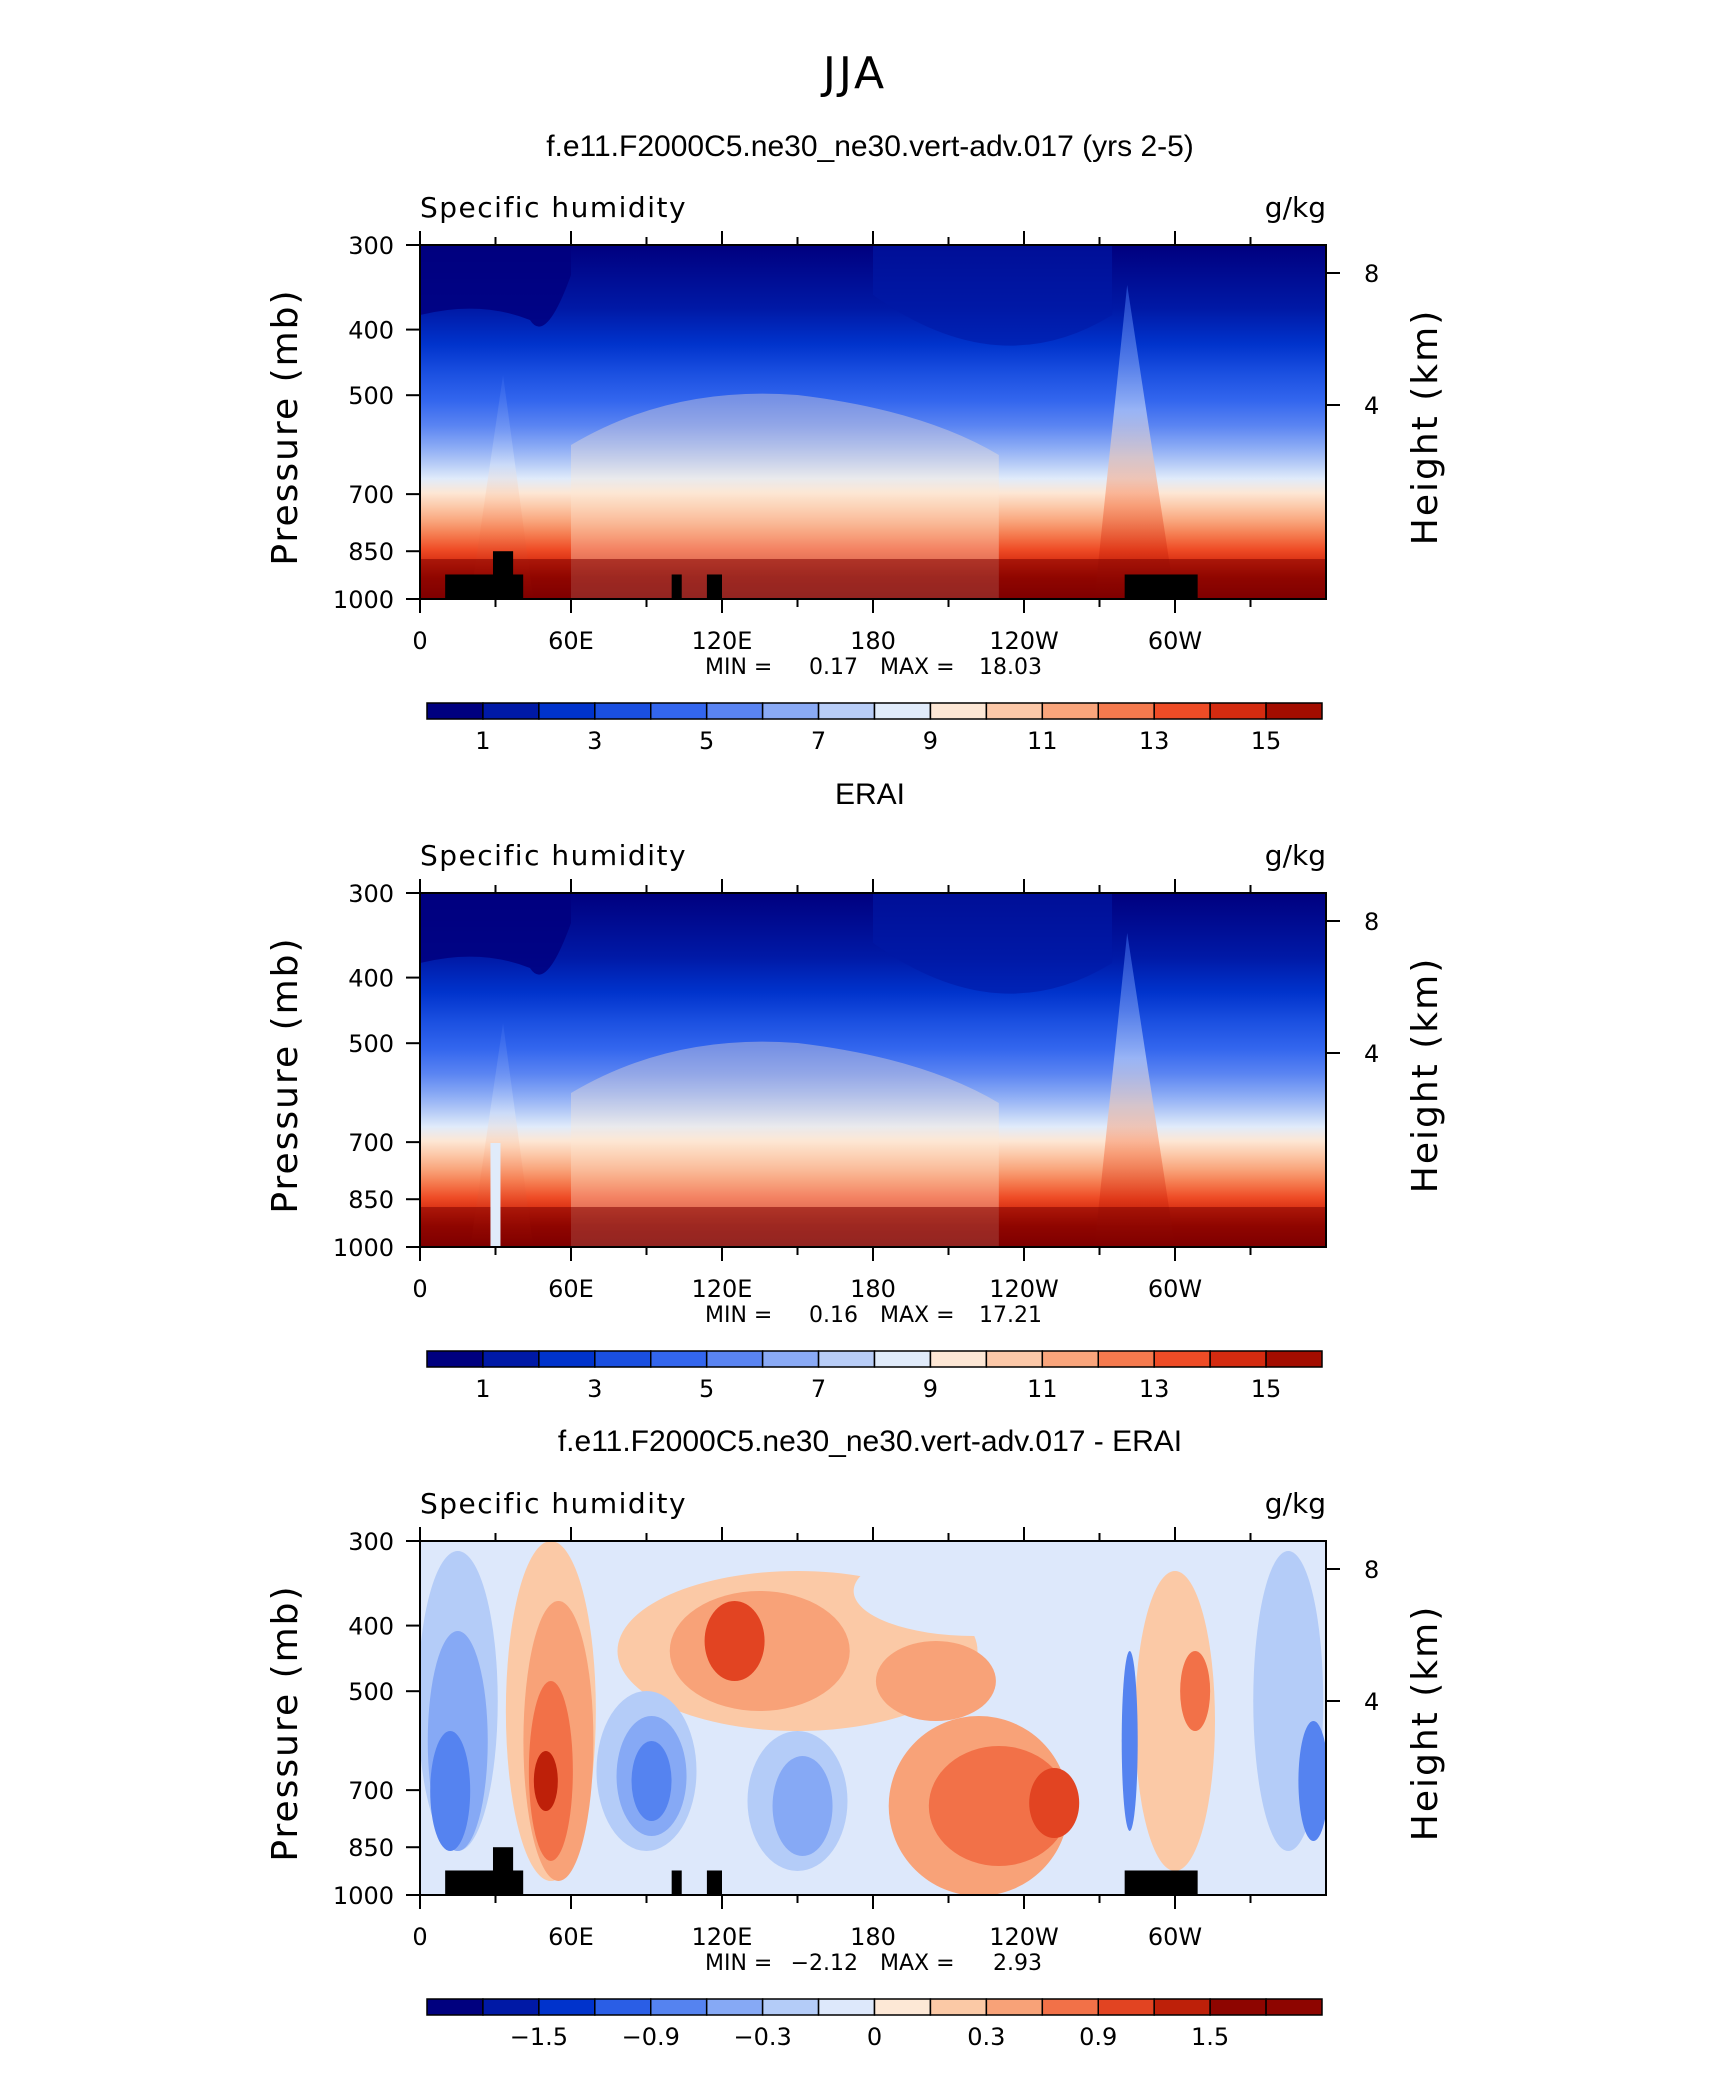 The width and height of the screenshot is (1710, 2074). Describe the element at coordinates (722, 641) in the screenshot. I see `x-tick-label: 120E` at that location.